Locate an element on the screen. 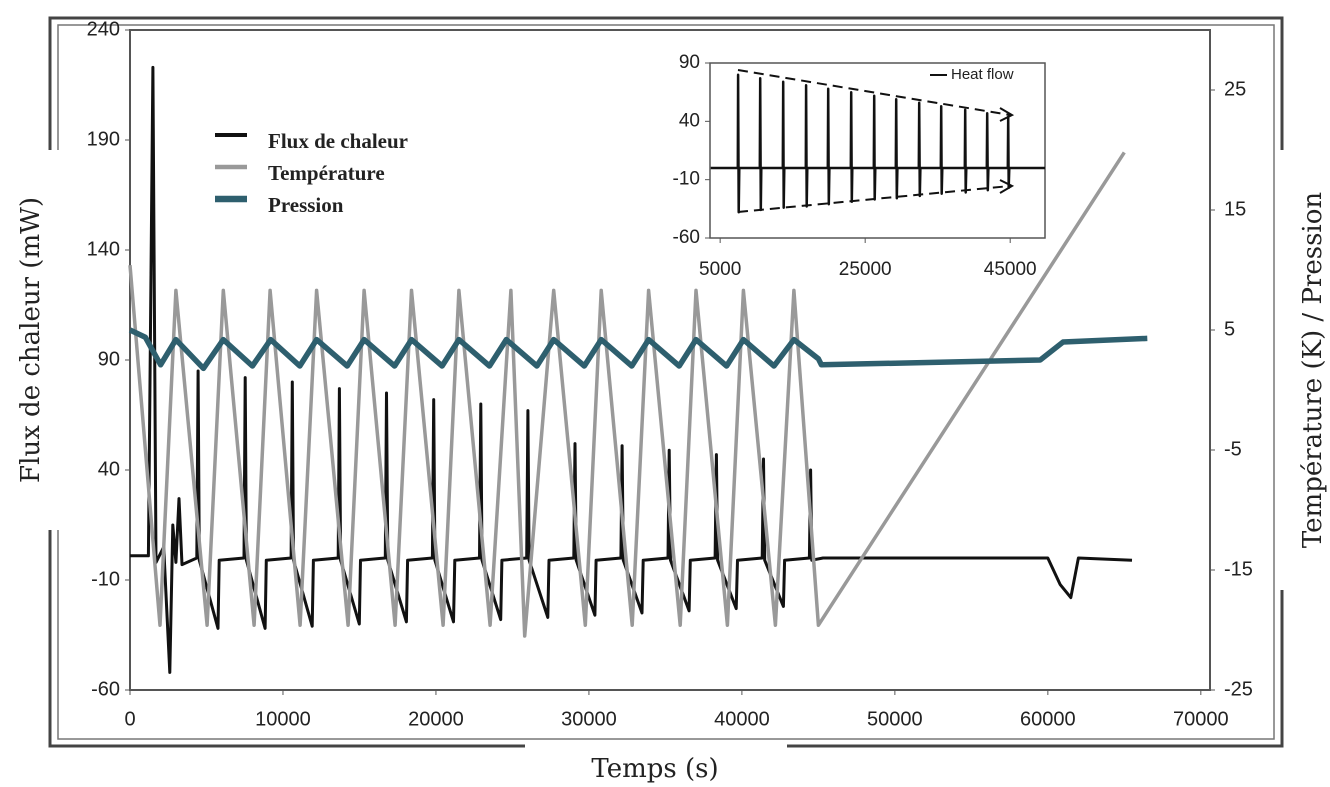  y2-tick-label: -25 is located at coordinates (1238, 689).